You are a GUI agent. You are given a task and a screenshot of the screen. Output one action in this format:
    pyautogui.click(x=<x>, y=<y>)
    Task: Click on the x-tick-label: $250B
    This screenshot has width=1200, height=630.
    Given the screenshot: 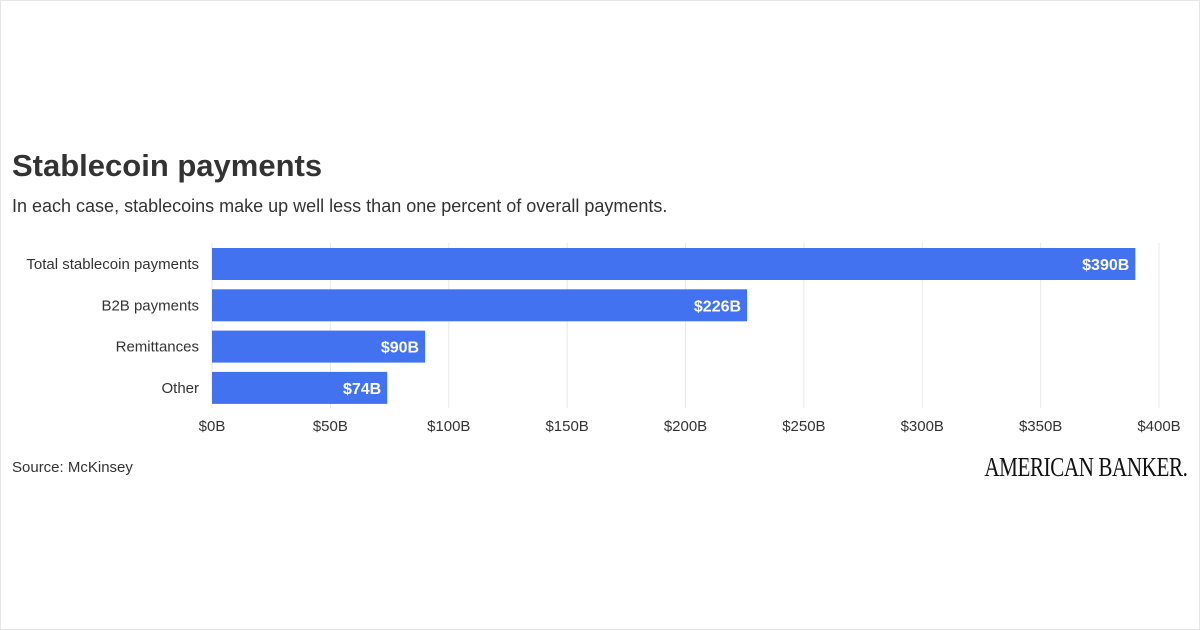 What is the action you would take?
    pyautogui.click(x=803, y=426)
    